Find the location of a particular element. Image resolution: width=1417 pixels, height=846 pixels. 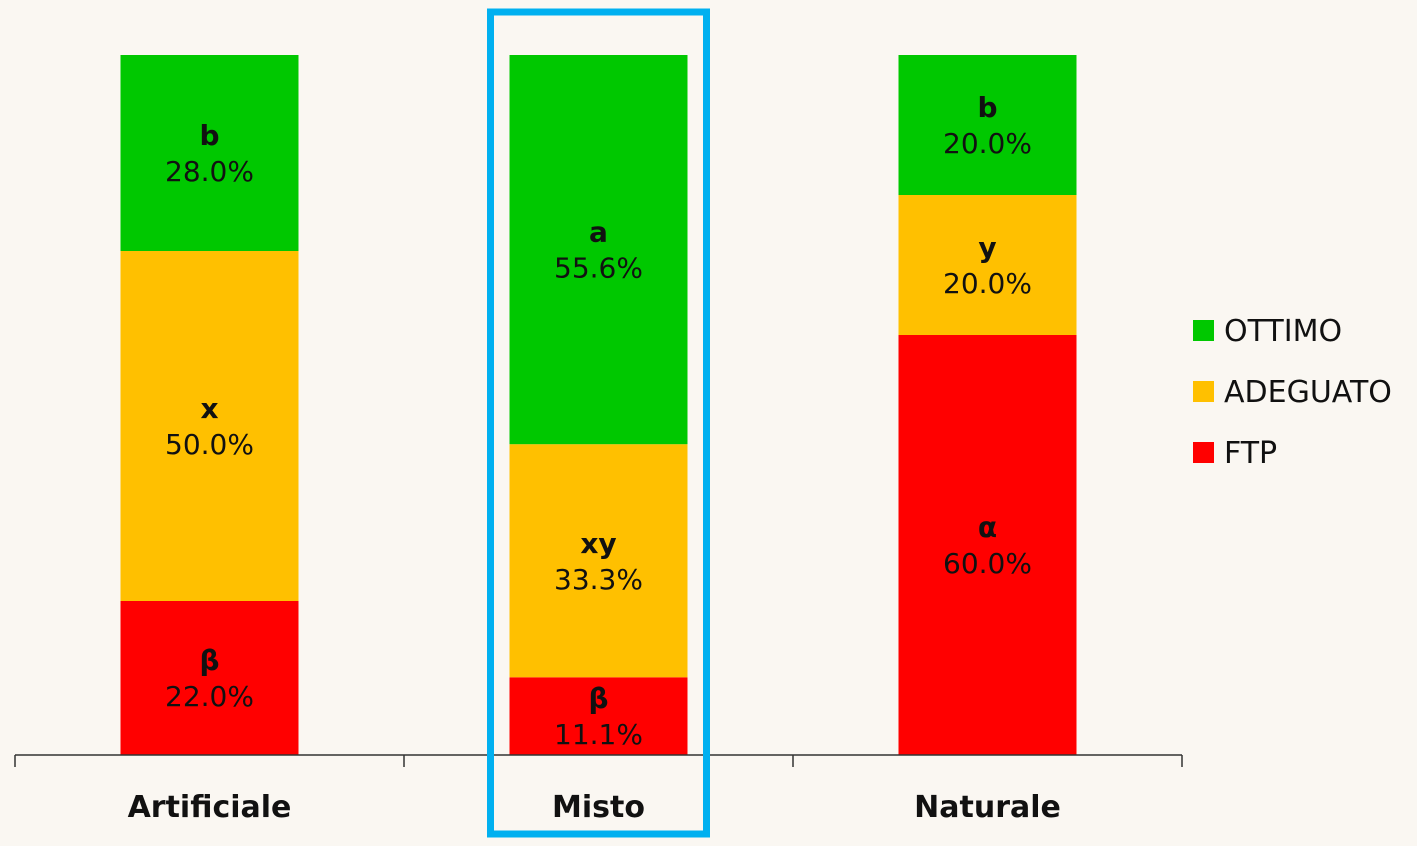

segment-letter-label: α is located at coordinates (987, 527).